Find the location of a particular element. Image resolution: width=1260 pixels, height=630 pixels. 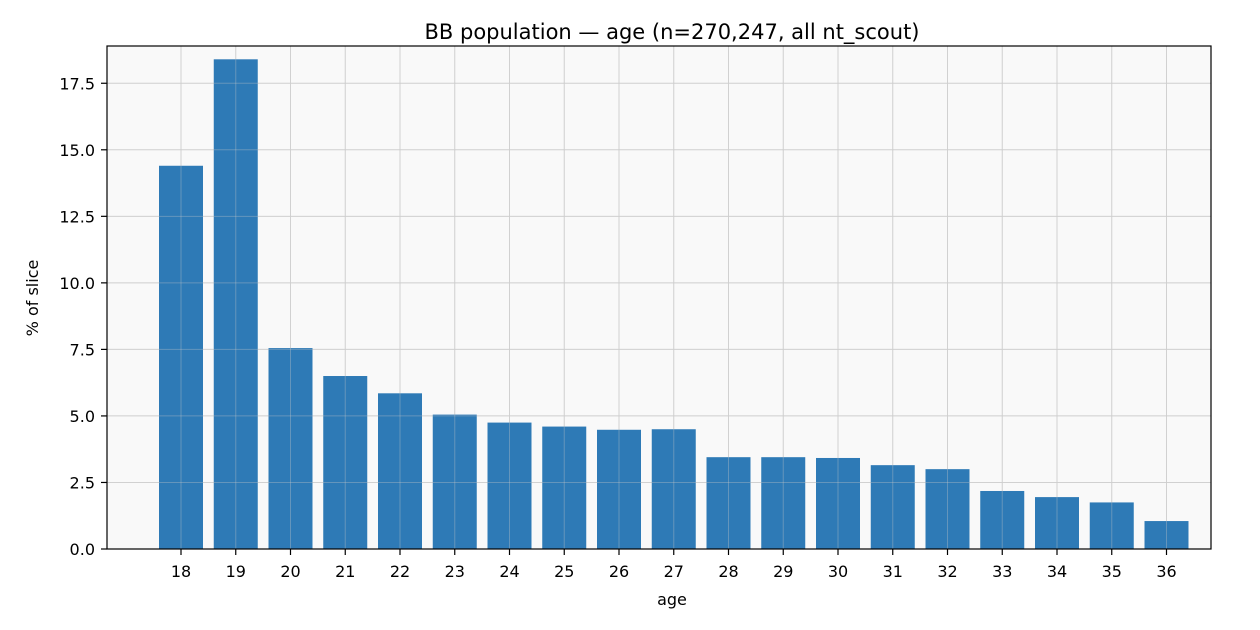

x-tick-label: 32 is located at coordinates (947, 571).